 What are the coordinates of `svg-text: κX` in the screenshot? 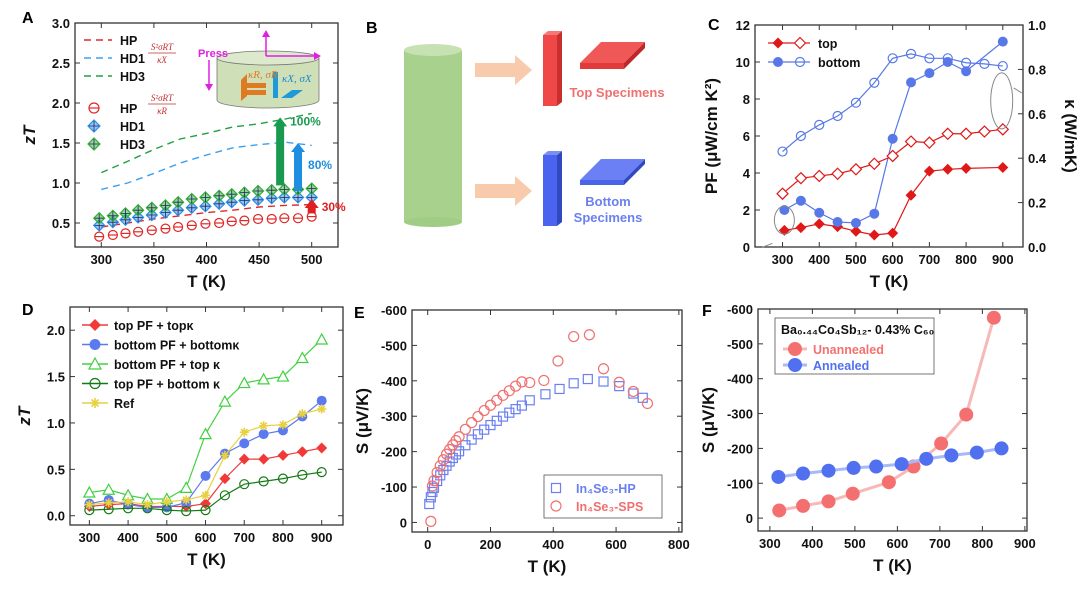 It's located at (162, 60).